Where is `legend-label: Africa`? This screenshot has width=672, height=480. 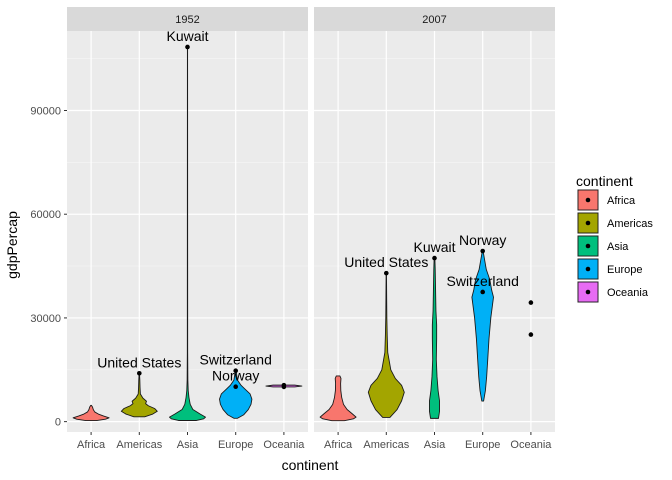
legend-label: Africa is located at coordinates (621, 201).